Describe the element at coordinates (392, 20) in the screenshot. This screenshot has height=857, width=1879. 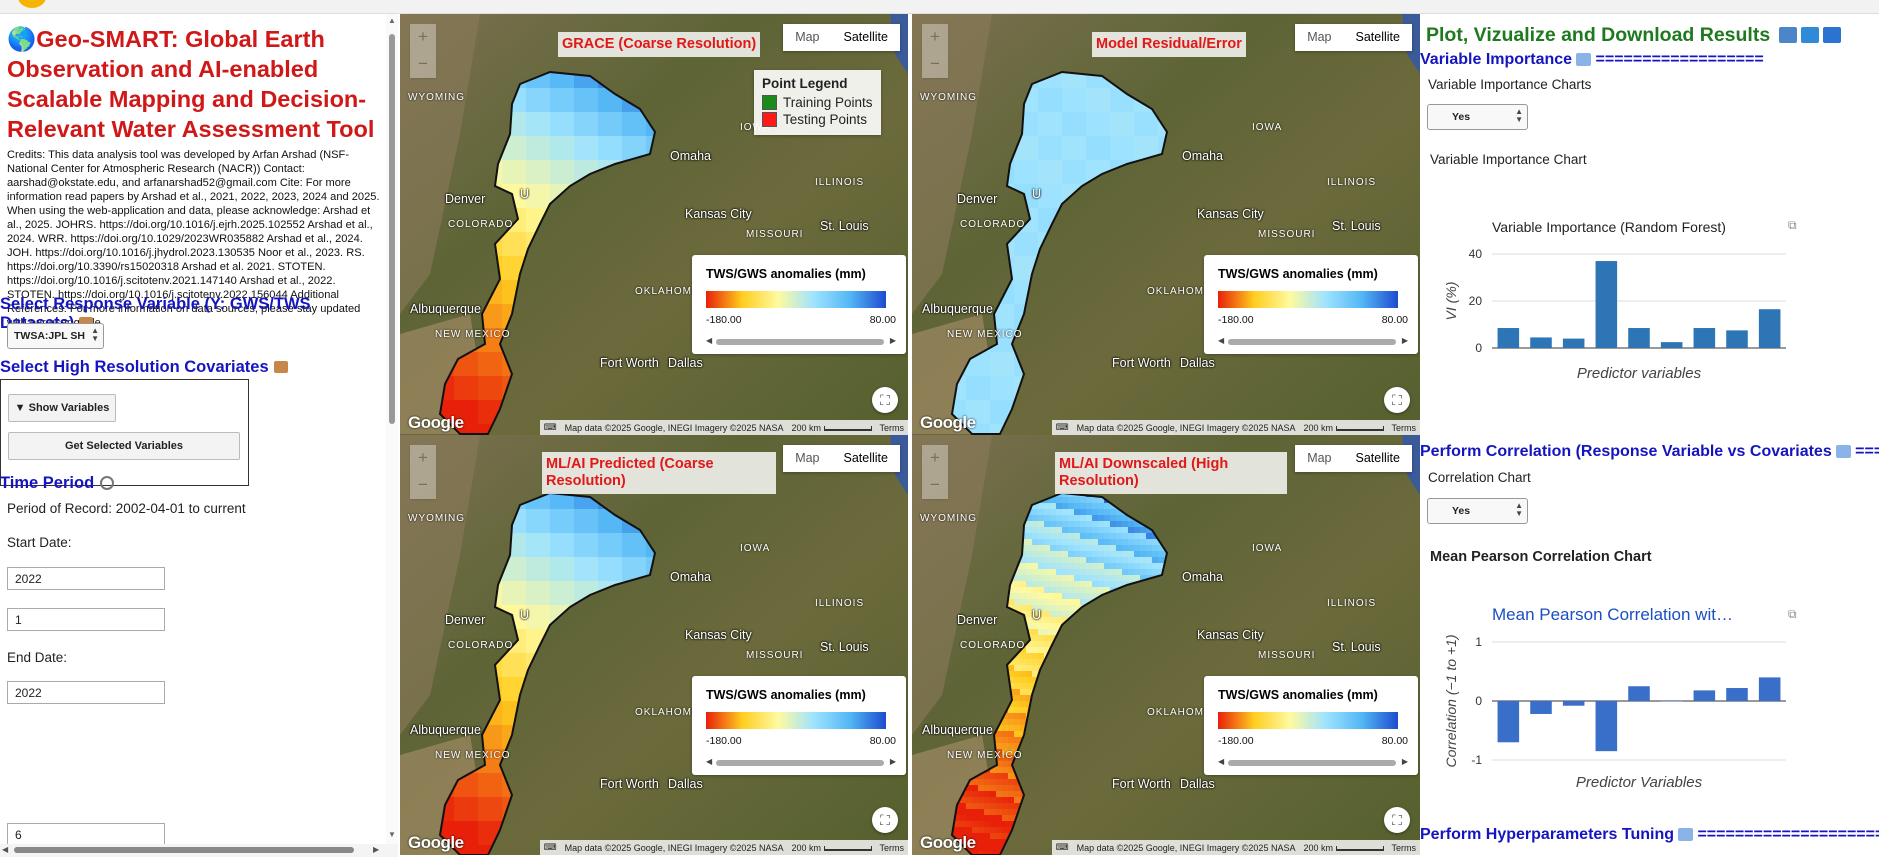
I see `scroll-up-icon: ▲` at that location.